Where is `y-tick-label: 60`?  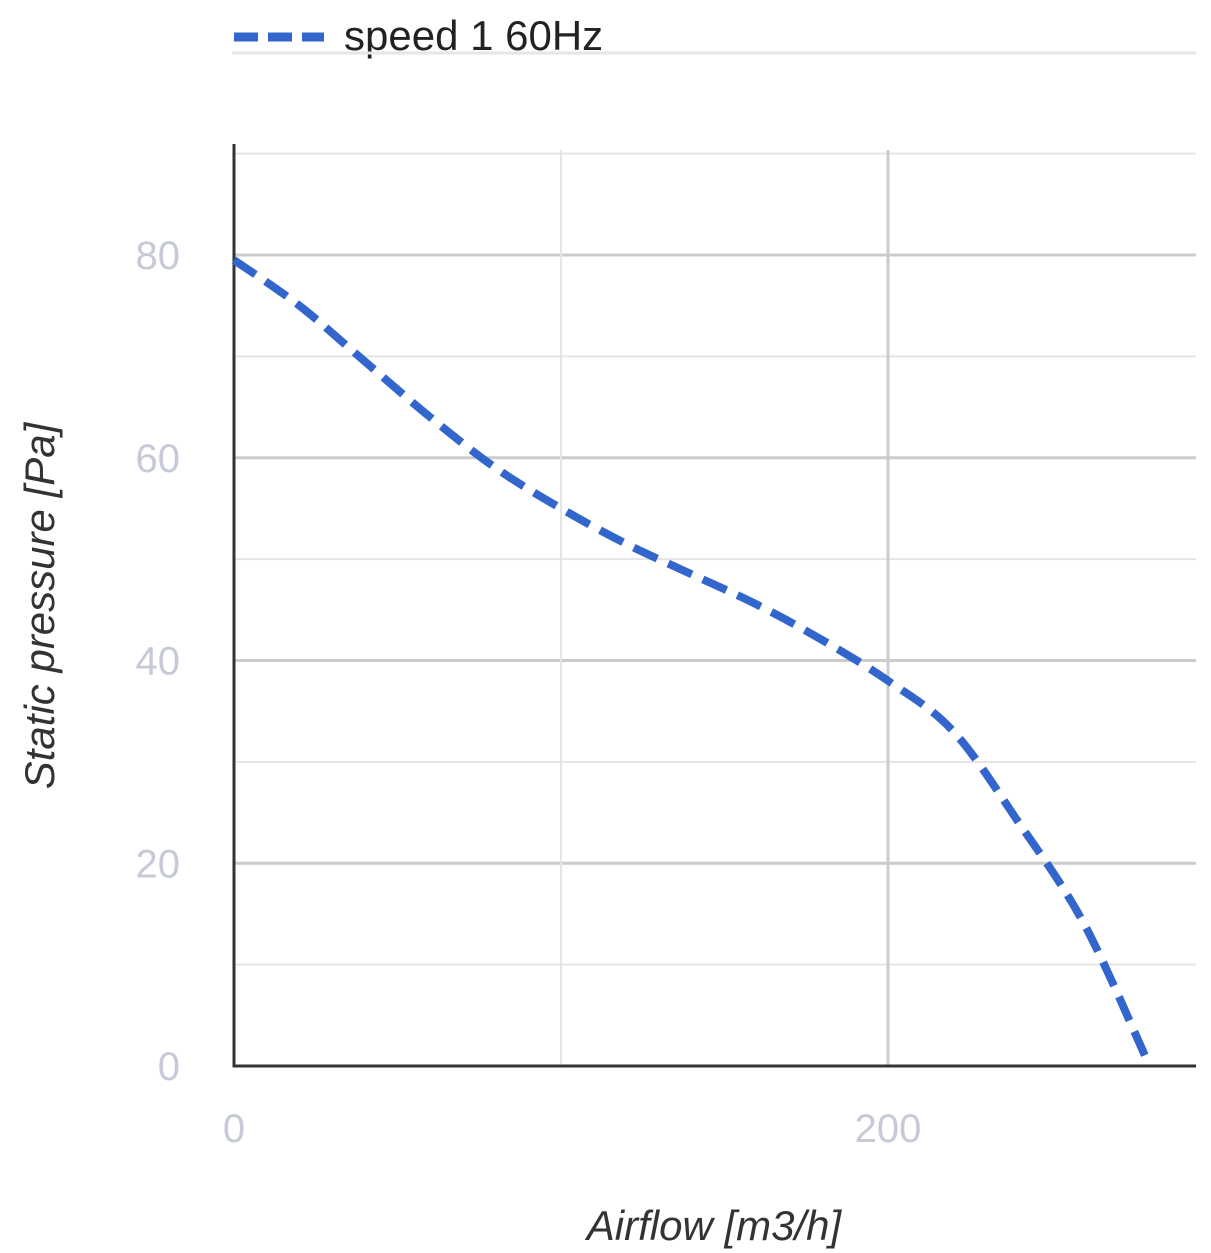
y-tick-label: 60 is located at coordinates (158, 459).